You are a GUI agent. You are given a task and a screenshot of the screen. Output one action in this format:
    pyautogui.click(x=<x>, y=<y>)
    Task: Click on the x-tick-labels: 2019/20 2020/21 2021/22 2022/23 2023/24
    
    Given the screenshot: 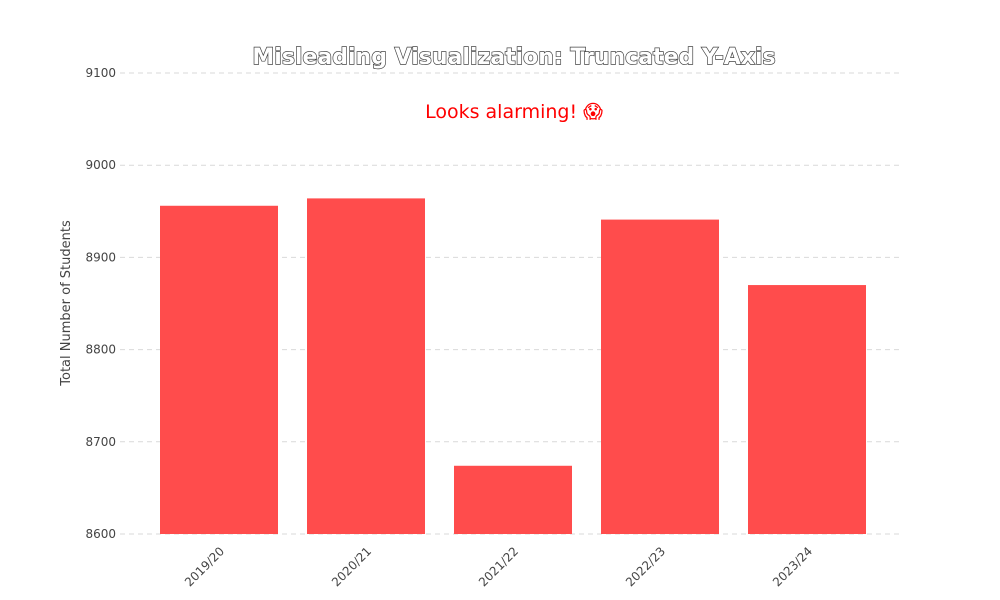 What is the action you would take?
    pyautogui.click(x=498, y=566)
    